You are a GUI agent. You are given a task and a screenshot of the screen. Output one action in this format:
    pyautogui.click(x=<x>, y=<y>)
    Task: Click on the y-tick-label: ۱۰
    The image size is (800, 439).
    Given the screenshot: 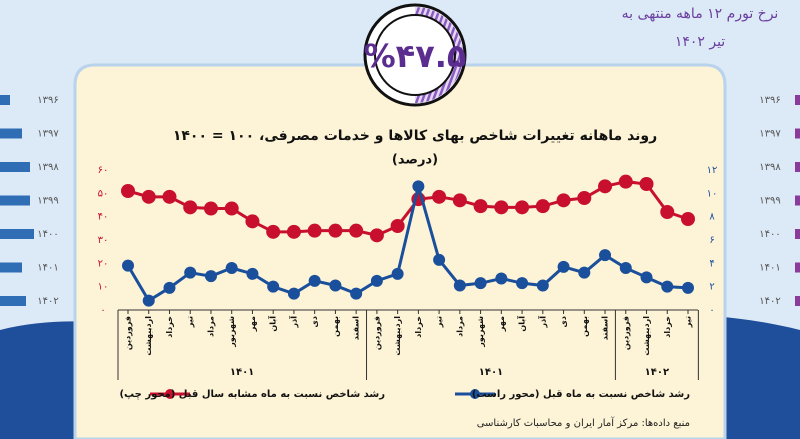 What is the action you would take?
    pyautogui.click(x=103, y=287)
    